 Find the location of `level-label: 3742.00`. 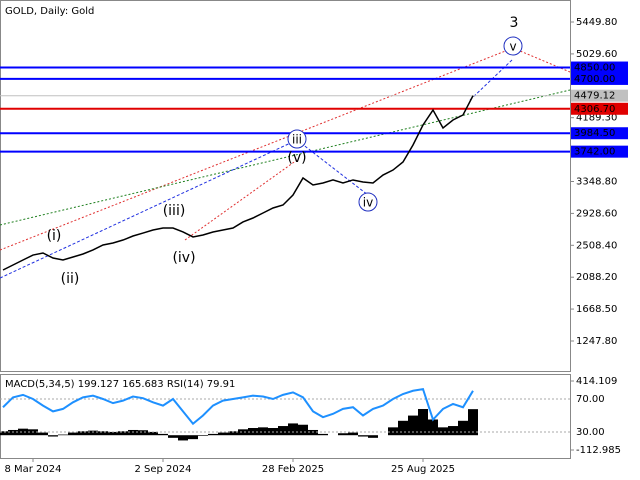

level-label: 3742.00 is located at coordinates (594, 152).